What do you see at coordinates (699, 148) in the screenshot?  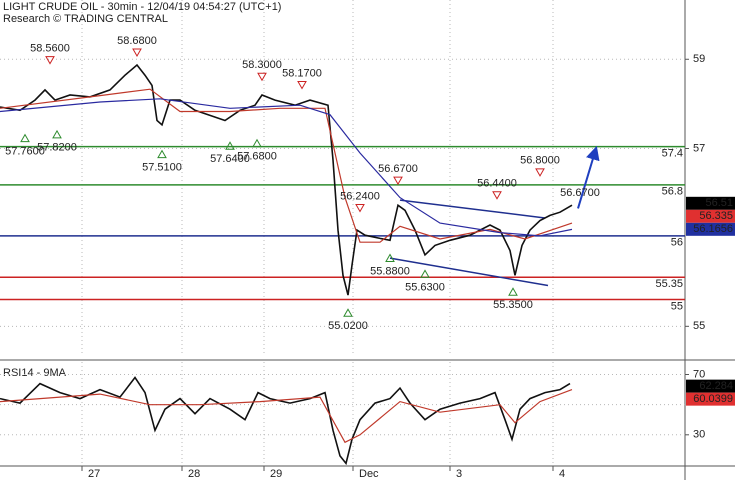 I see `y-tick-label: 57` at bounding box center [699, 148].